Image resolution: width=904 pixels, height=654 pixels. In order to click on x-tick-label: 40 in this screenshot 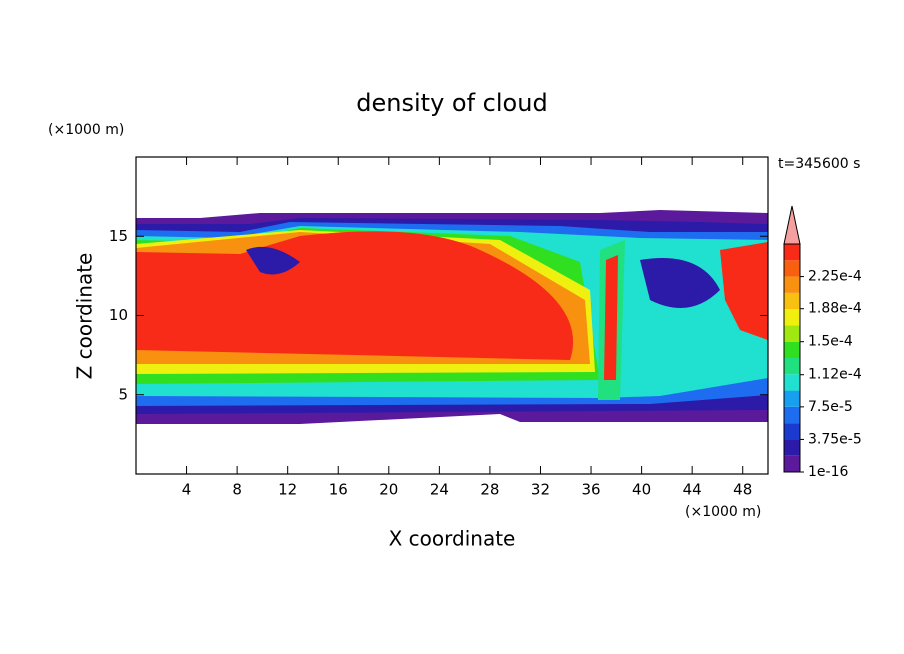, I will do `click(641, 490)`.